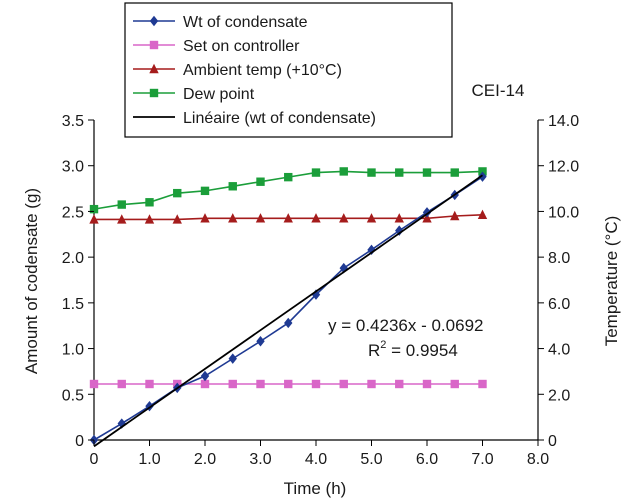 This screenshot has width=625, height=504. I want to click on fit-equation: y = 0.4236x - 0.0692, so click(405, 325).